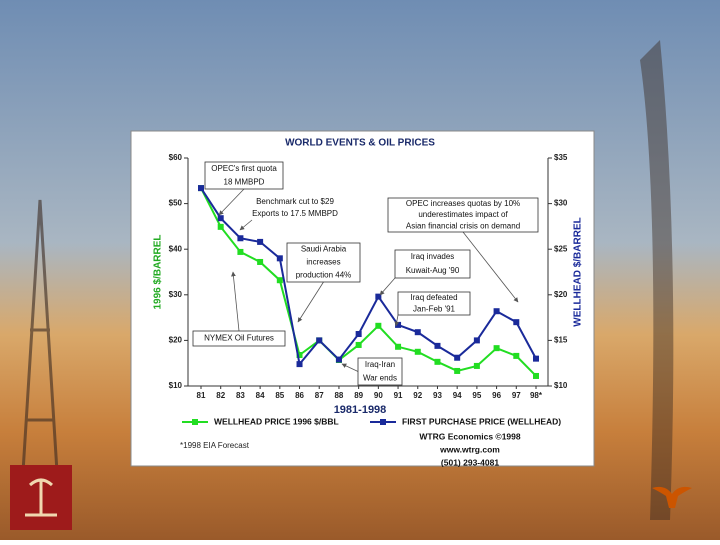 The width and height of the screenshot is (720, 545). What do you see at coordinates (358, 395) in the screenshot?
I see `x-tick-label: 89` at bounding box center [358, 395].